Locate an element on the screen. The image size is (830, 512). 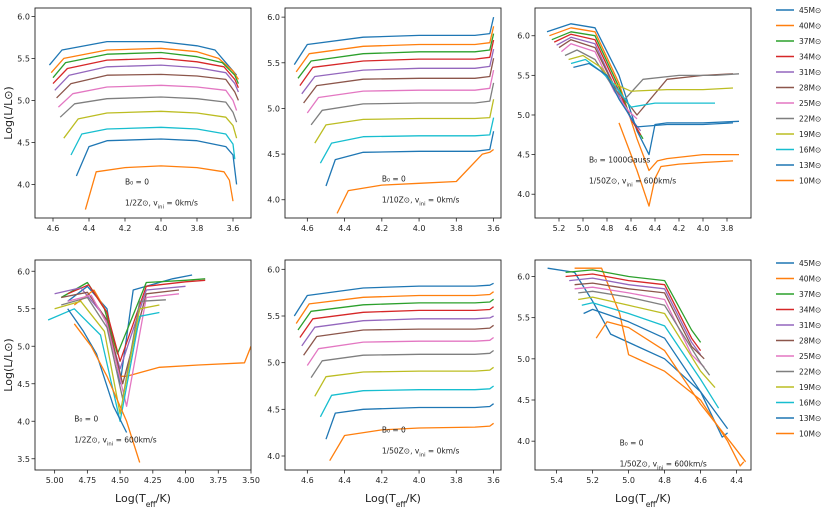
legend-label: 19M⊙ is located at coordinates (810, 387).